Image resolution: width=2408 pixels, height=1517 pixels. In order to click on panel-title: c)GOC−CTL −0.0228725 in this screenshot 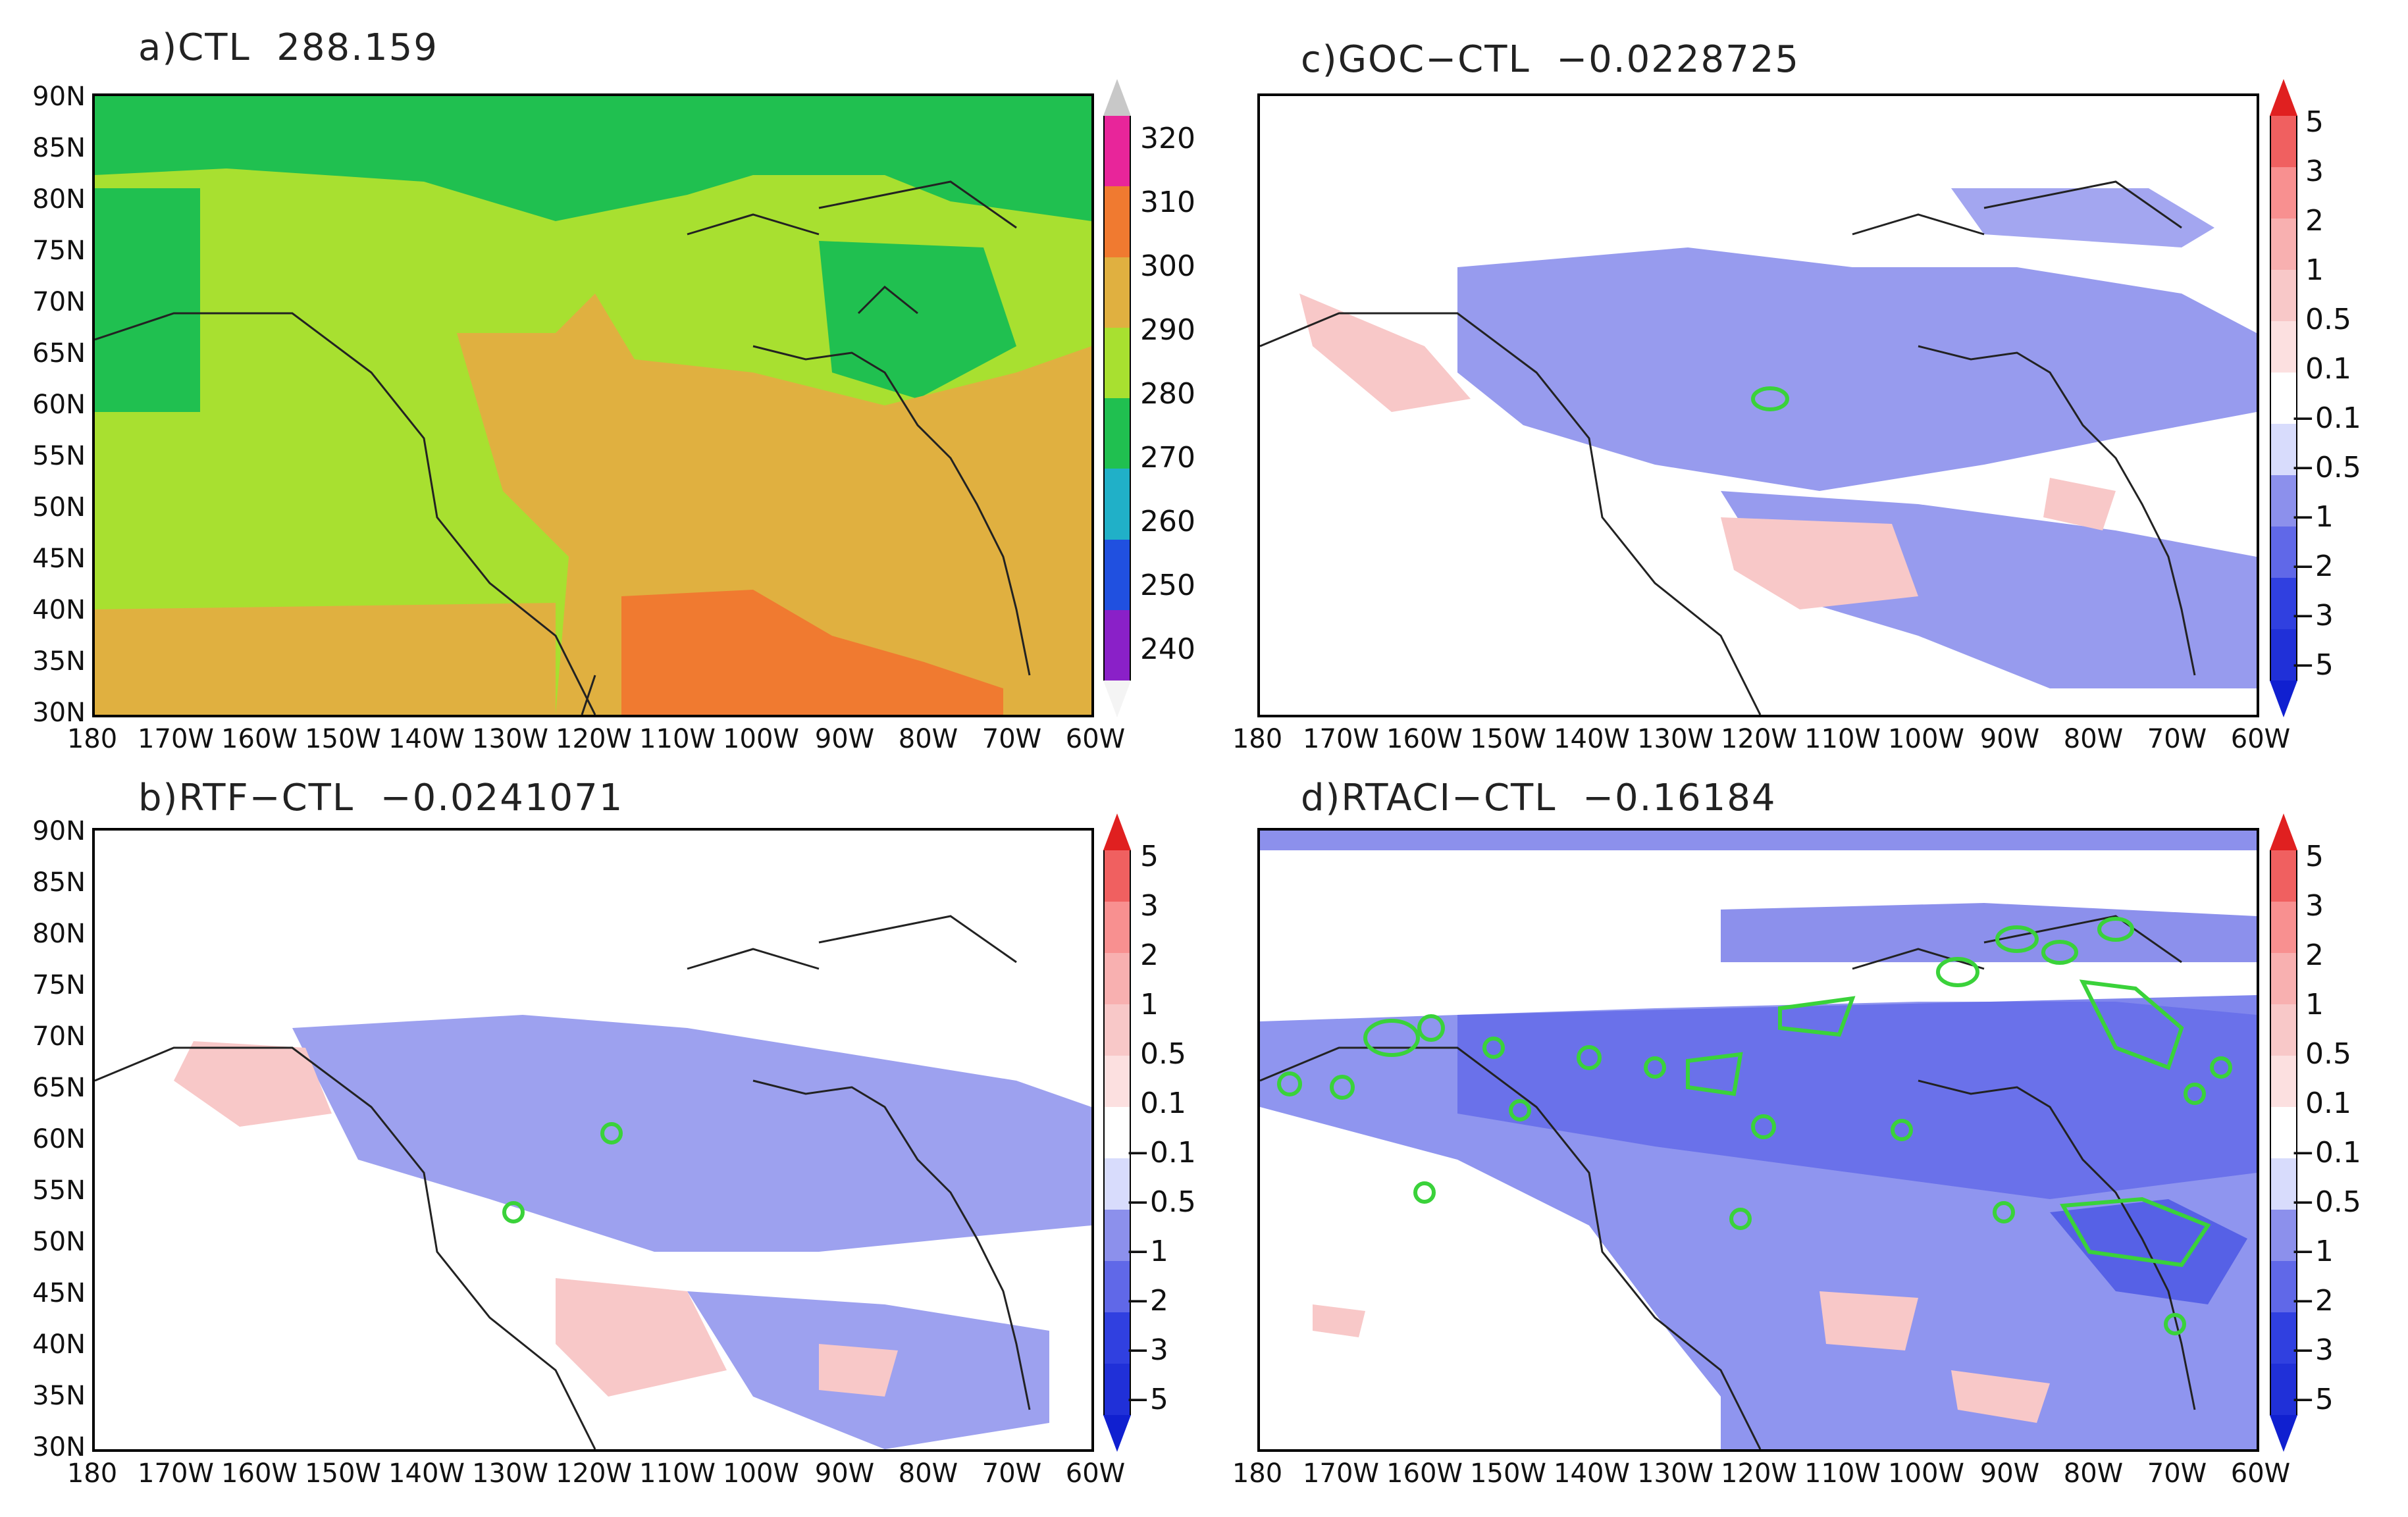, I will do `click(1551, 59)`.